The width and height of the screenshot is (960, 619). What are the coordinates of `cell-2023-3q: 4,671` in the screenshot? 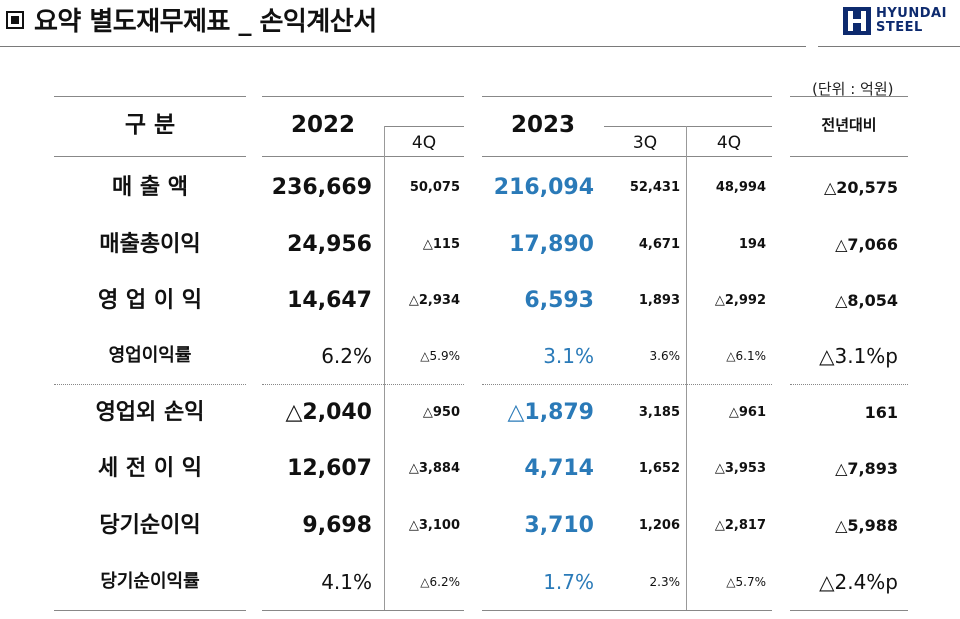 It's located at (659, 244).